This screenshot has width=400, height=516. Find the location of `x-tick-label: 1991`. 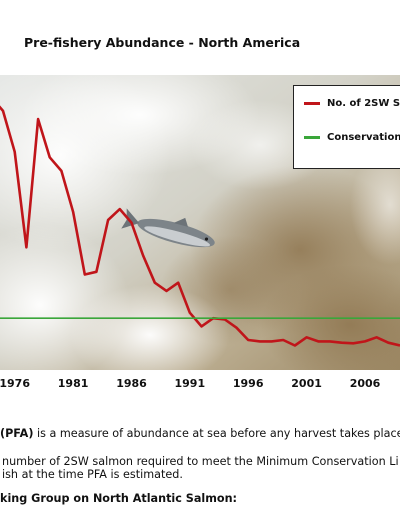

x-tick-label: 1991 is located at coordinates (190, 383).